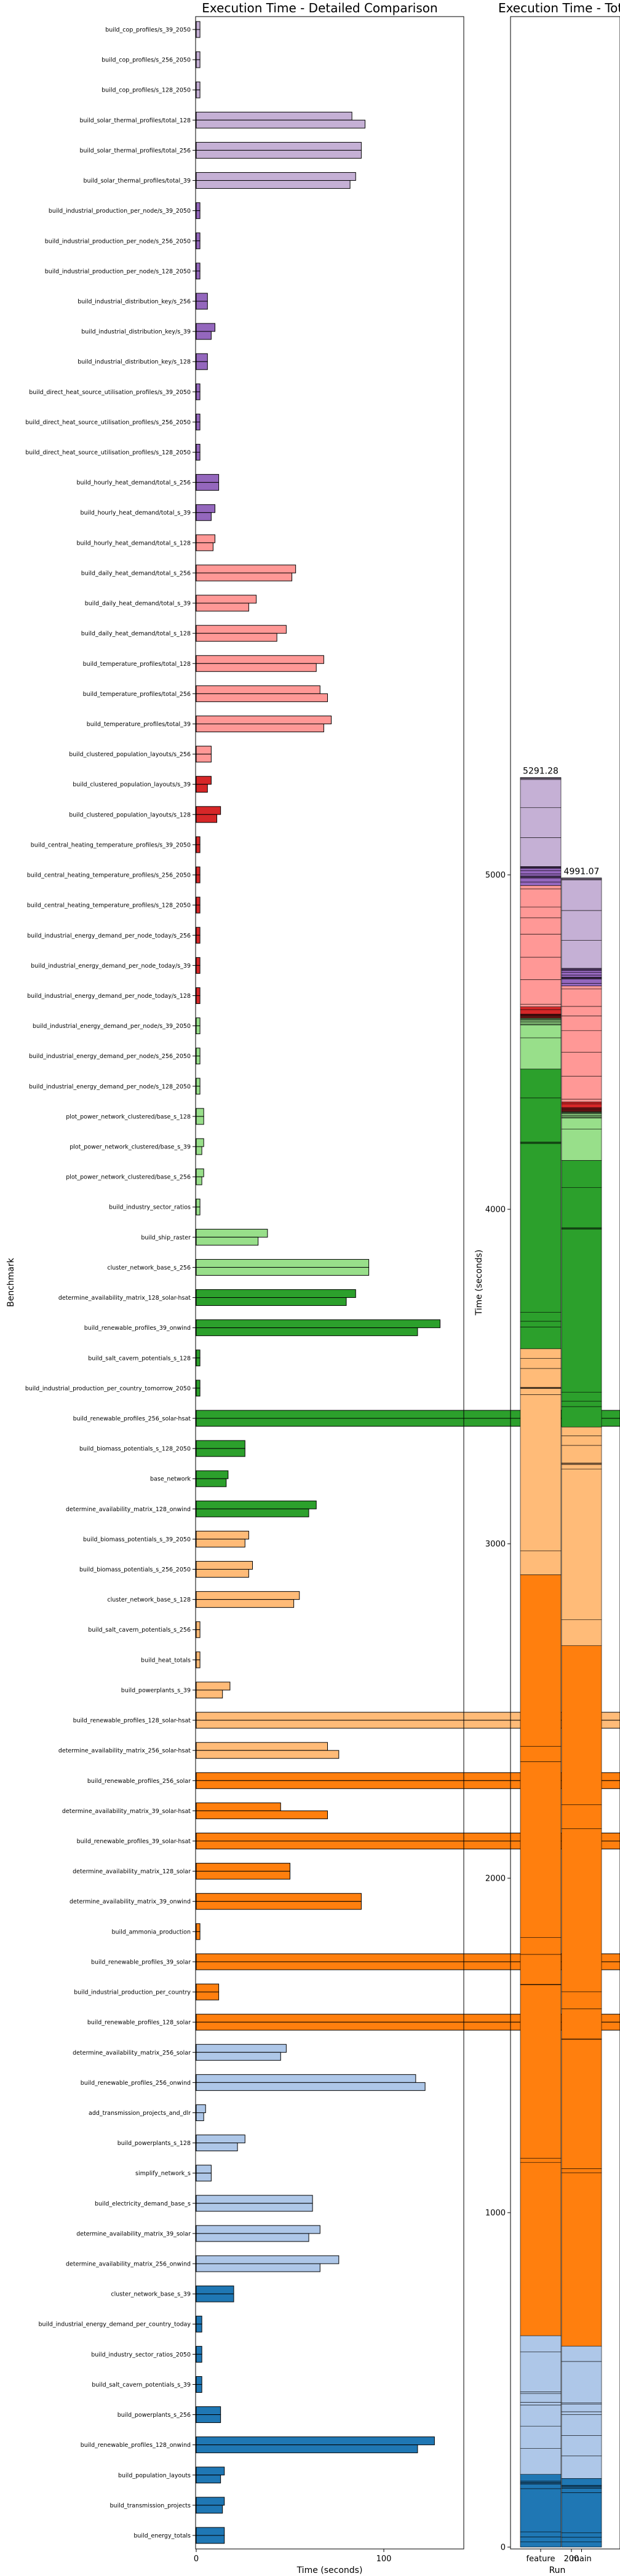  What do you see at coordinates (134, 1842) in the screenshot?
I see `y-tick-label: build_renewable_profiles_39_solar-hsat` at bounding box center [134, 1842].